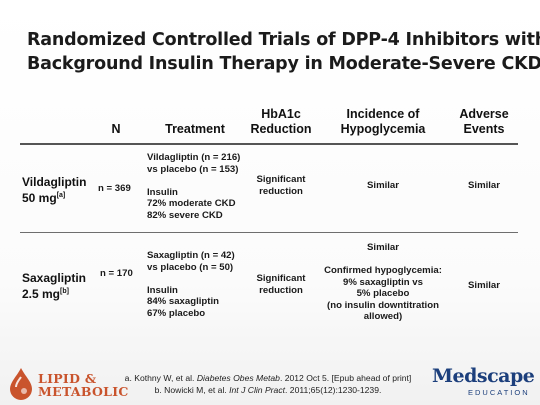 The width and height of the screenshot is (540, 405). Describe the element at coordinates (67, 378) in the screenshot. I see `logo-lm-line-1: LIPID &` at that location.